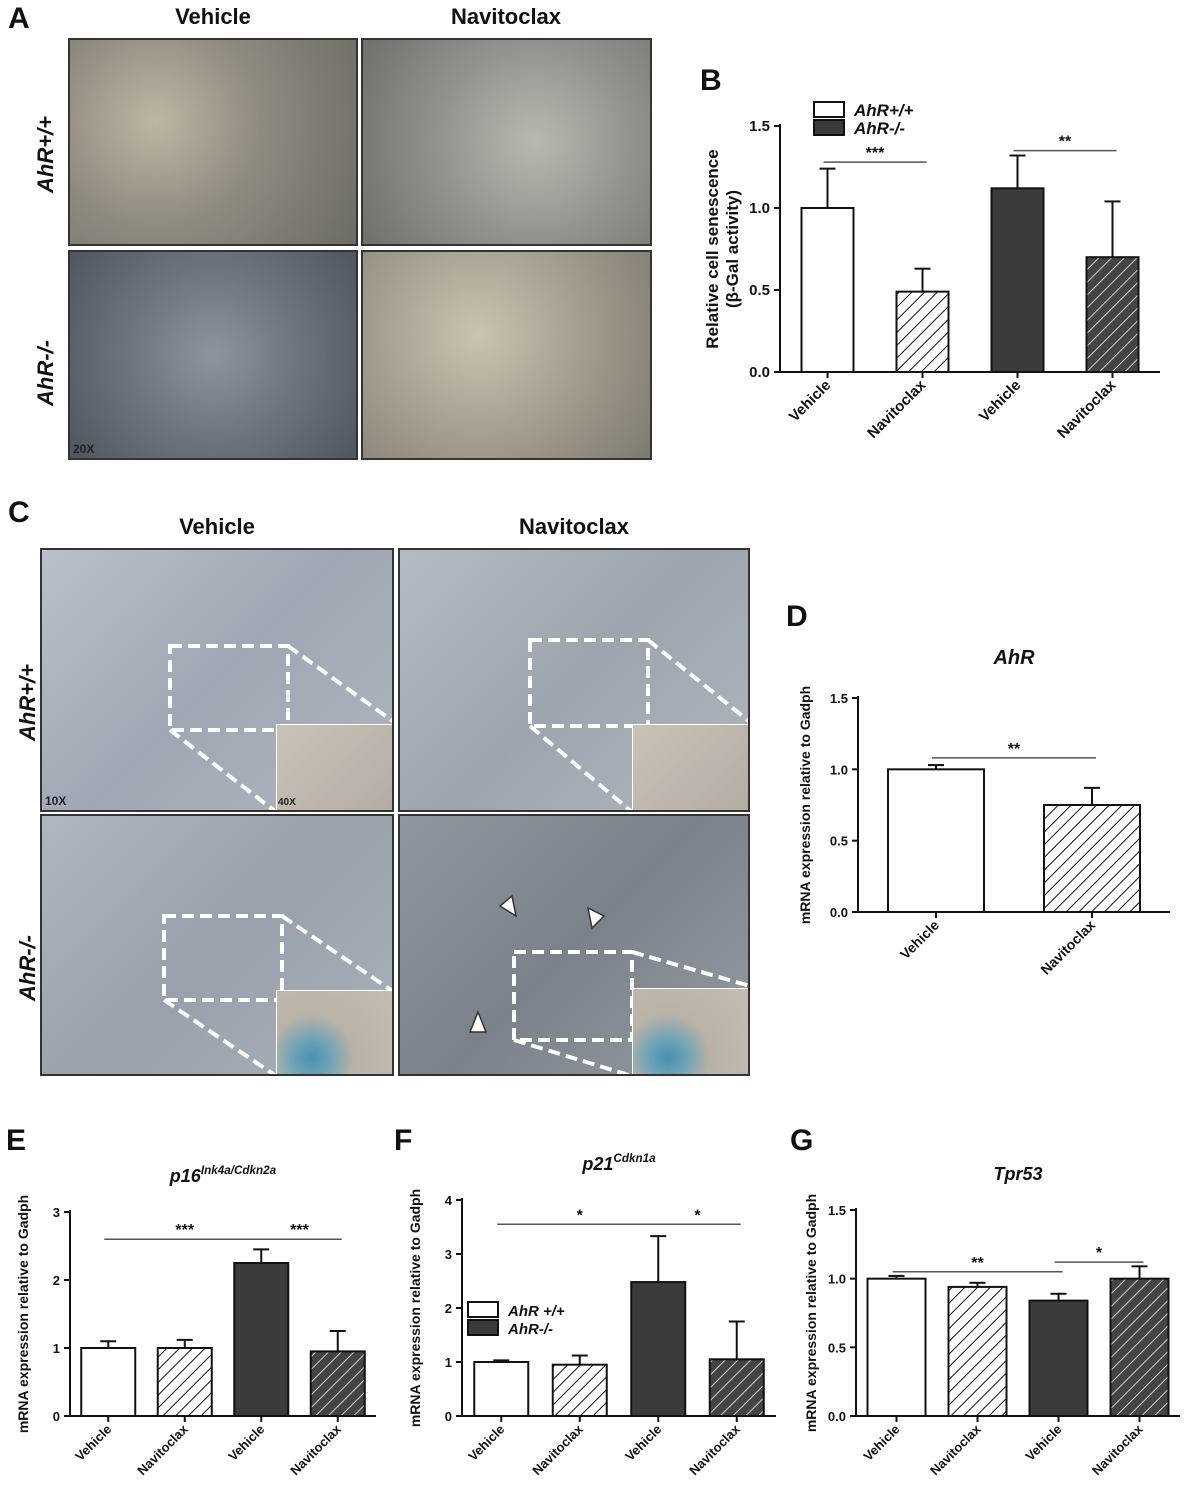 This screenshot has width=1200, height=1496. Describe the element at coordinates (403, 1140) in the screenshot. I see `panel-label-f: F` at that location.